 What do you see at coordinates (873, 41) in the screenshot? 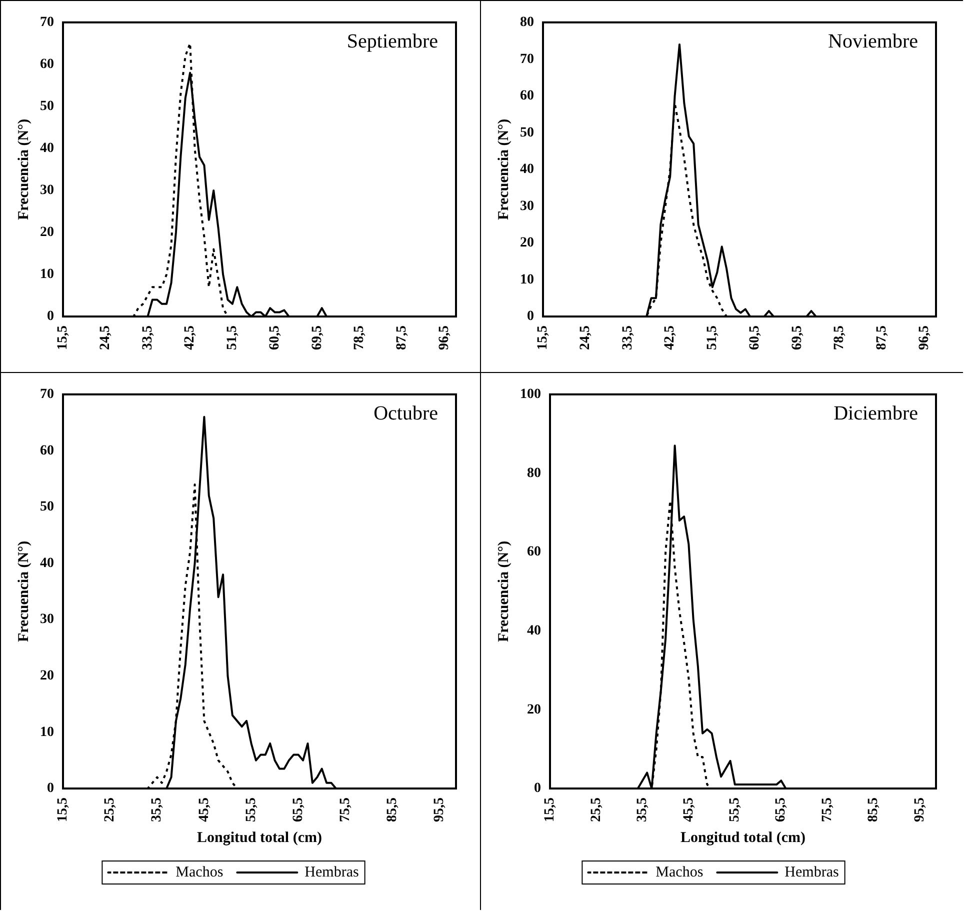
I see `chart-title: Noviembre` at bounding box center [873, 41].